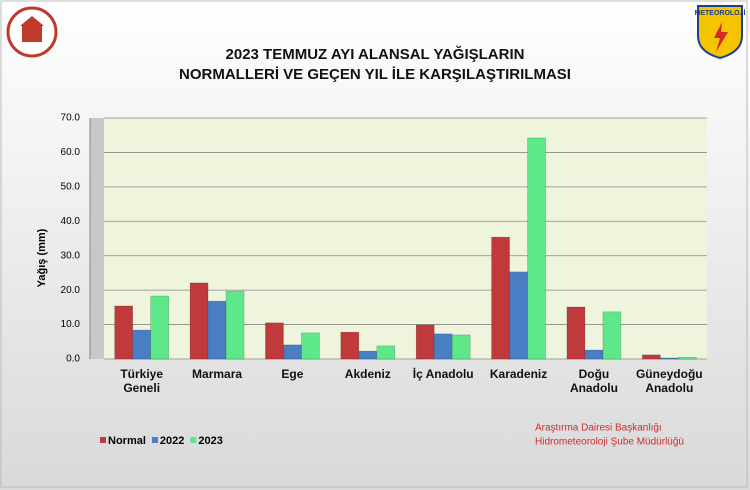 The height and width of the screenshot is (490, 750). Describe the element at coordinates (97, 238) in the screenshot. I see `plot-side-wall` at that location.